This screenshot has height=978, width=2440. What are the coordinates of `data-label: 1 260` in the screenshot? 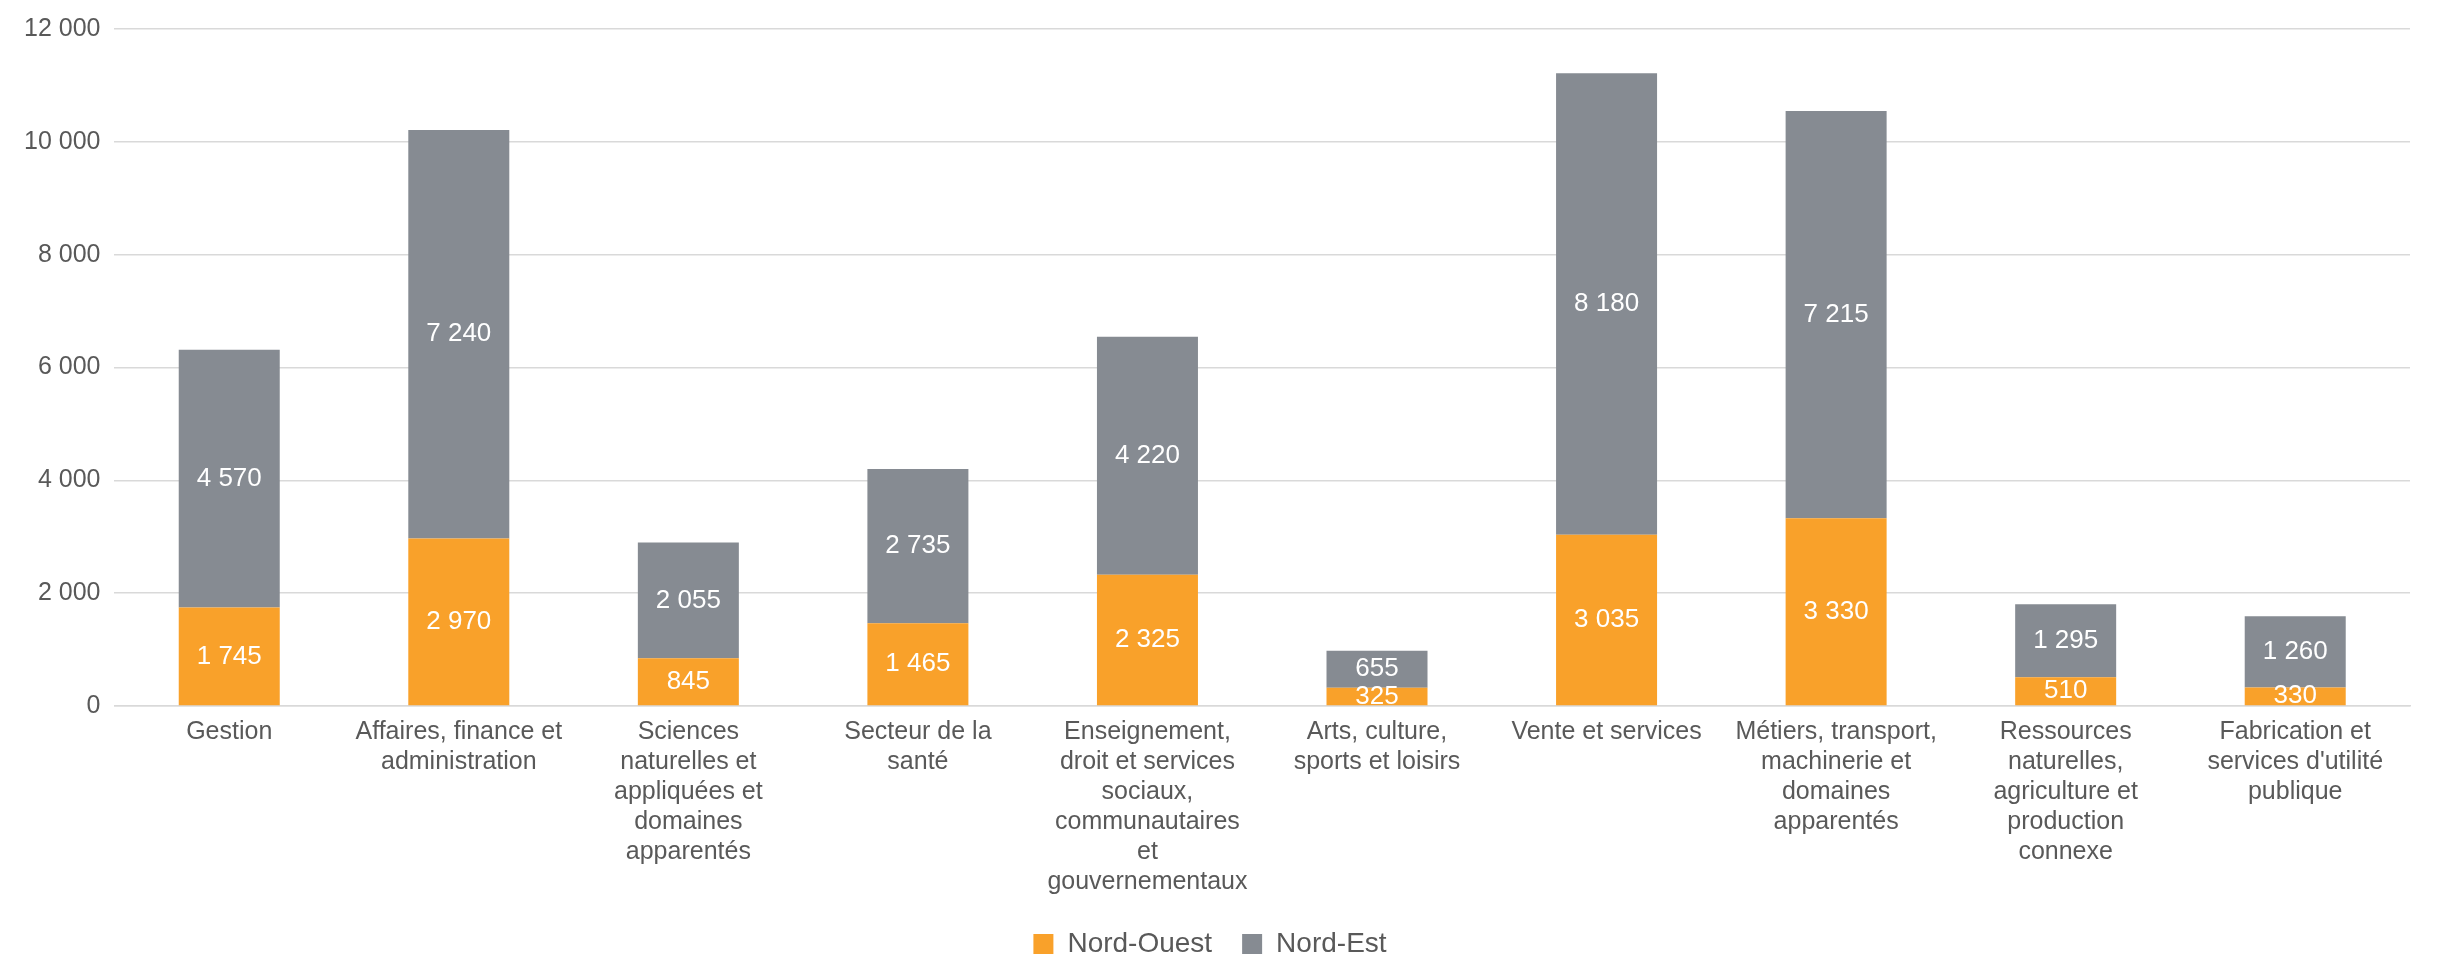 It's located at (2295, 650).